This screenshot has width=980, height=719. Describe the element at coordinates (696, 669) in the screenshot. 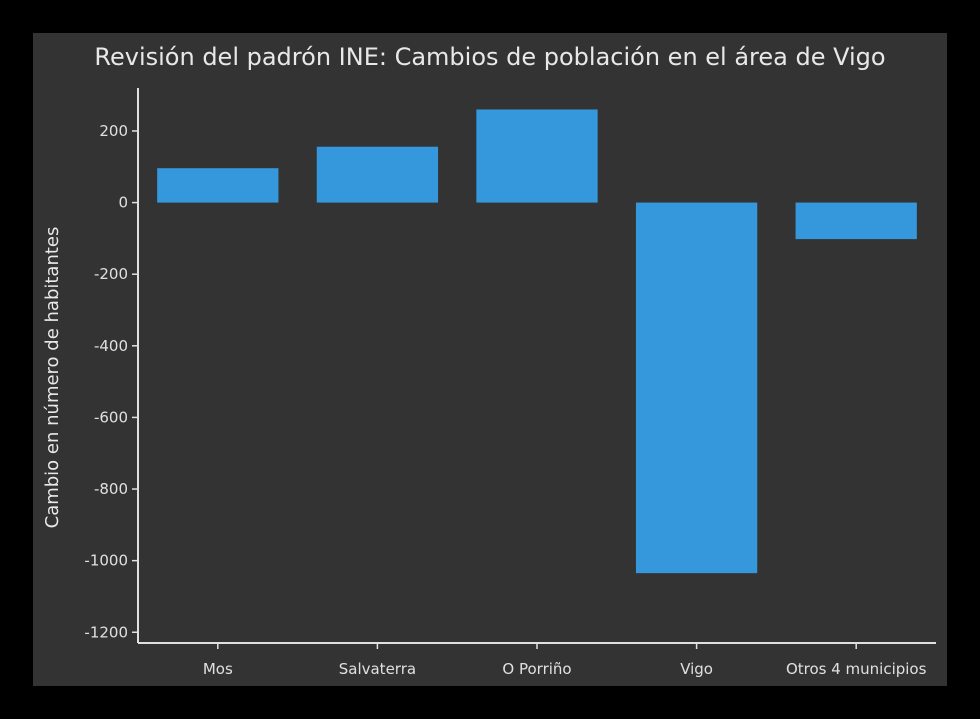

I see `x-tick-label: Vigo` at that location.